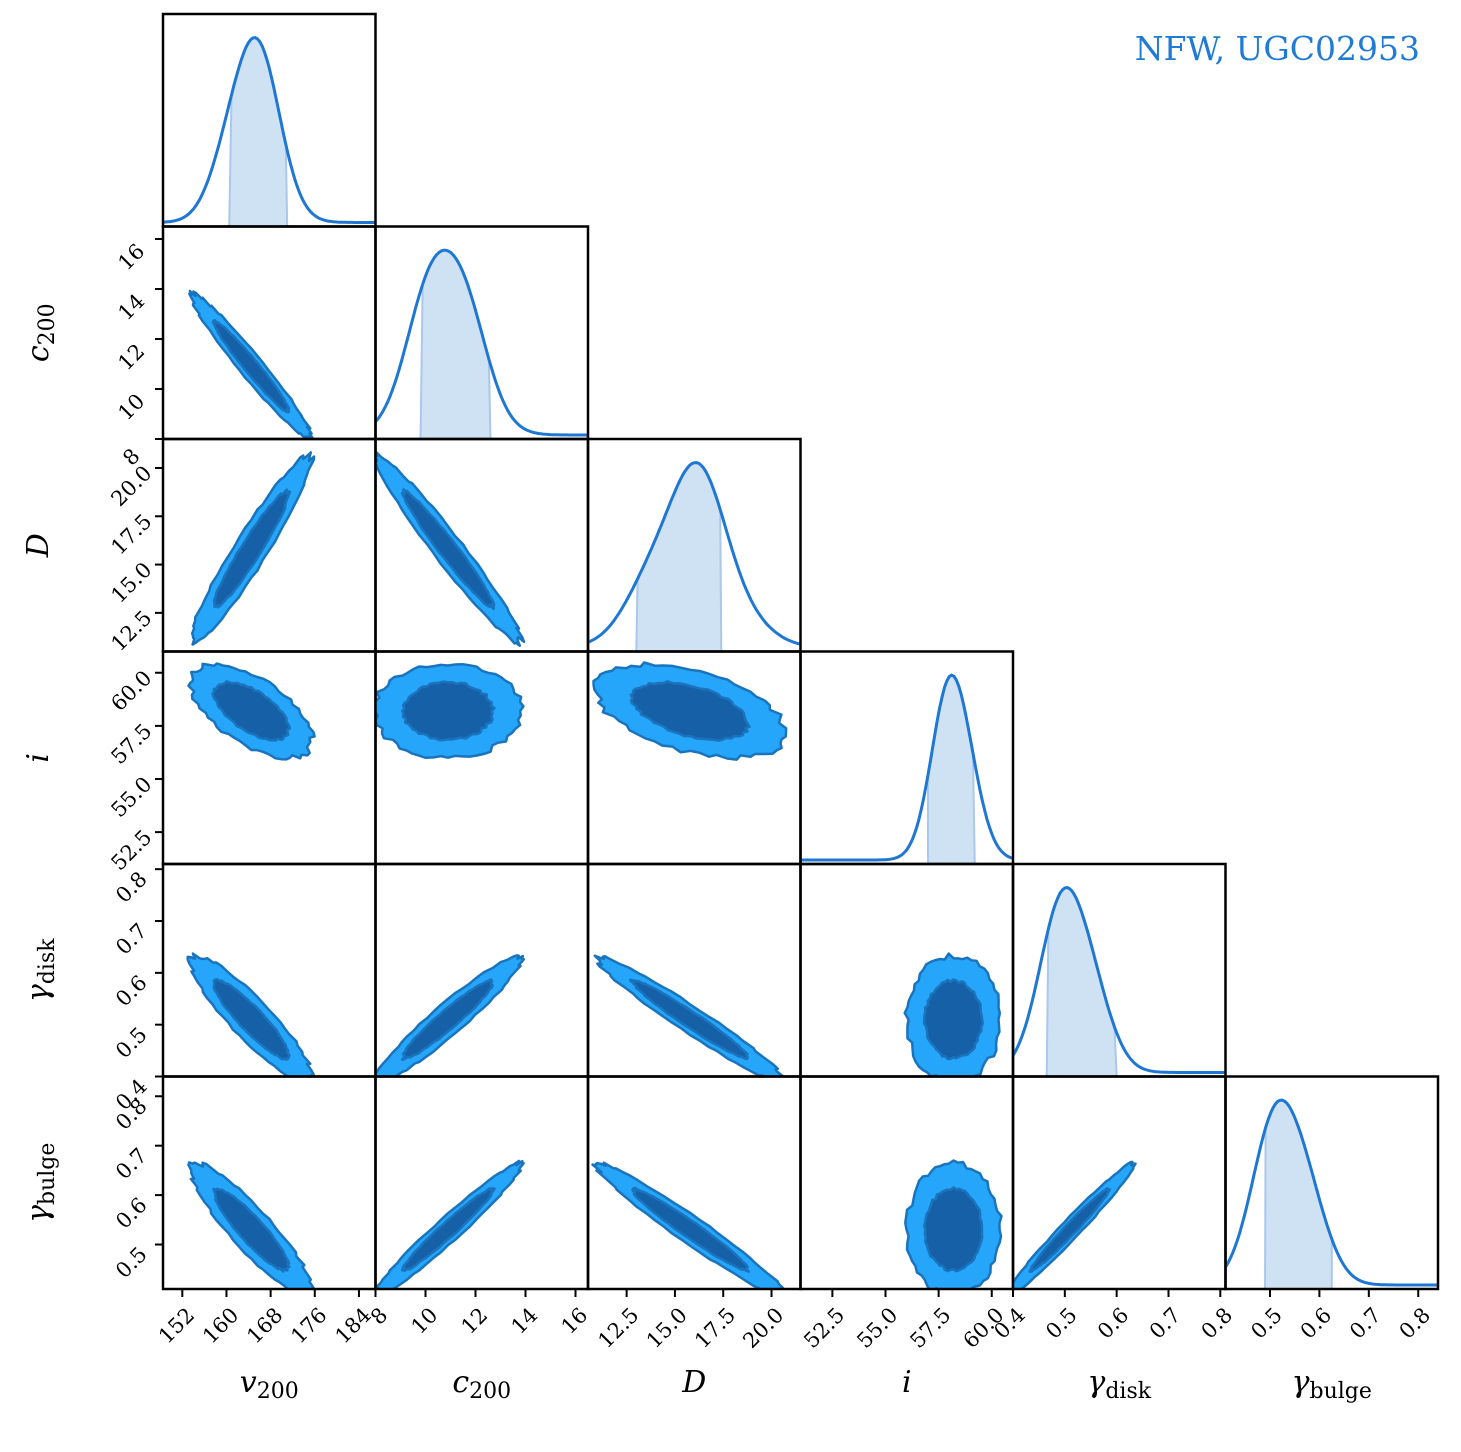 This screenshot has height=1452, width=1461. What do you see at coordinates (1119, 980) in the screenshot?
I see `density-line-gdisk` at bounding box center [1119, 980].